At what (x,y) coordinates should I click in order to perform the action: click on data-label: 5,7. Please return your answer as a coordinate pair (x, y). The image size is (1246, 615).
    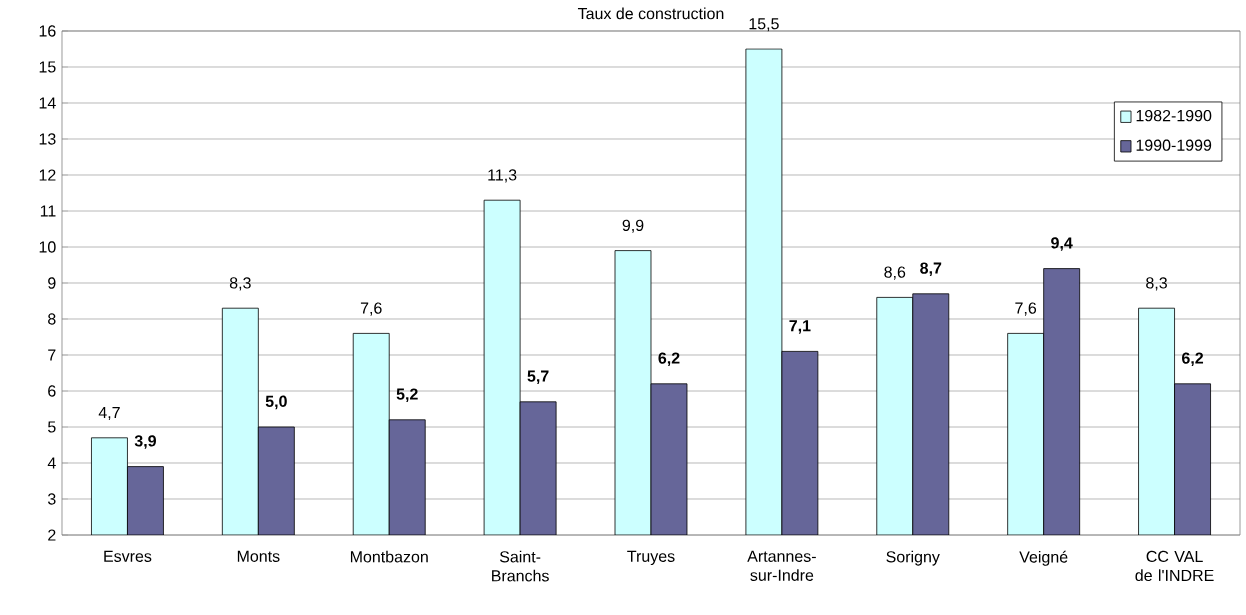
    Looking at the image, I should click on (538, 377).